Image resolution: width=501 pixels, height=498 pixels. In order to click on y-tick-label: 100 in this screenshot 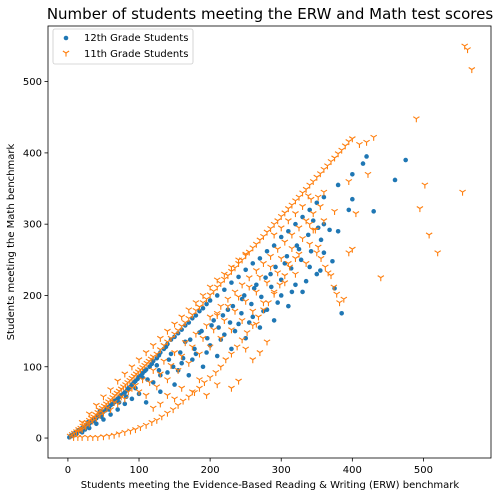, I will do `click(32, 367)`.